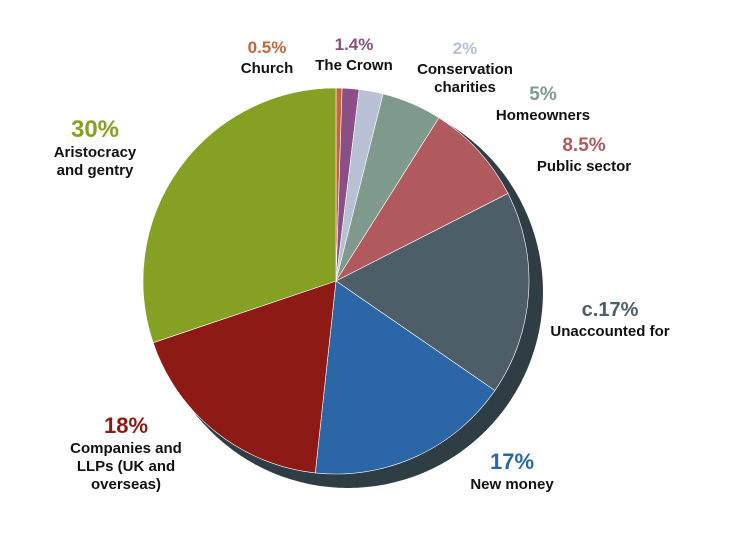 This screenshot has height=542, width=731. I want to click on pie-slice-companies-and-llps, so click(244, 377).